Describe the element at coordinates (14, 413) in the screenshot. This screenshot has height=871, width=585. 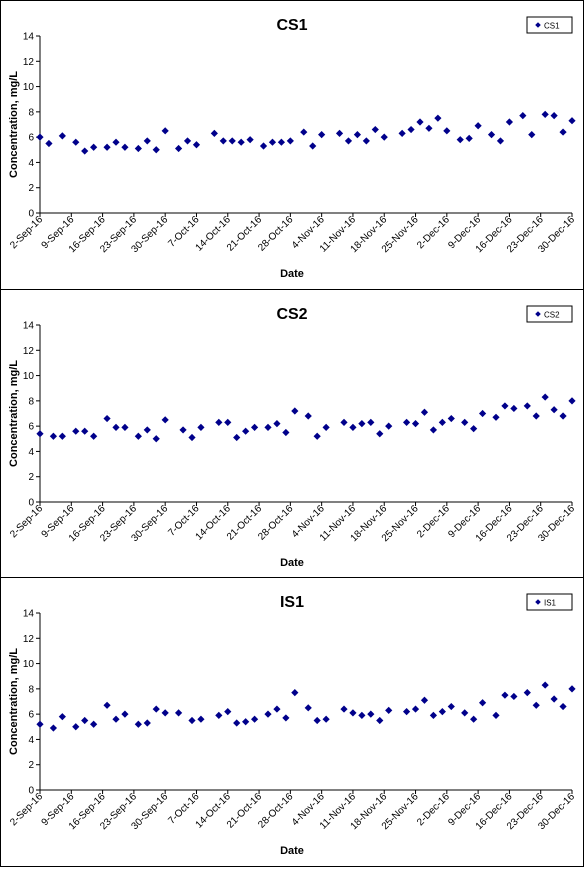
I see `y-axis-title: Concentration, mg/L` at that location.